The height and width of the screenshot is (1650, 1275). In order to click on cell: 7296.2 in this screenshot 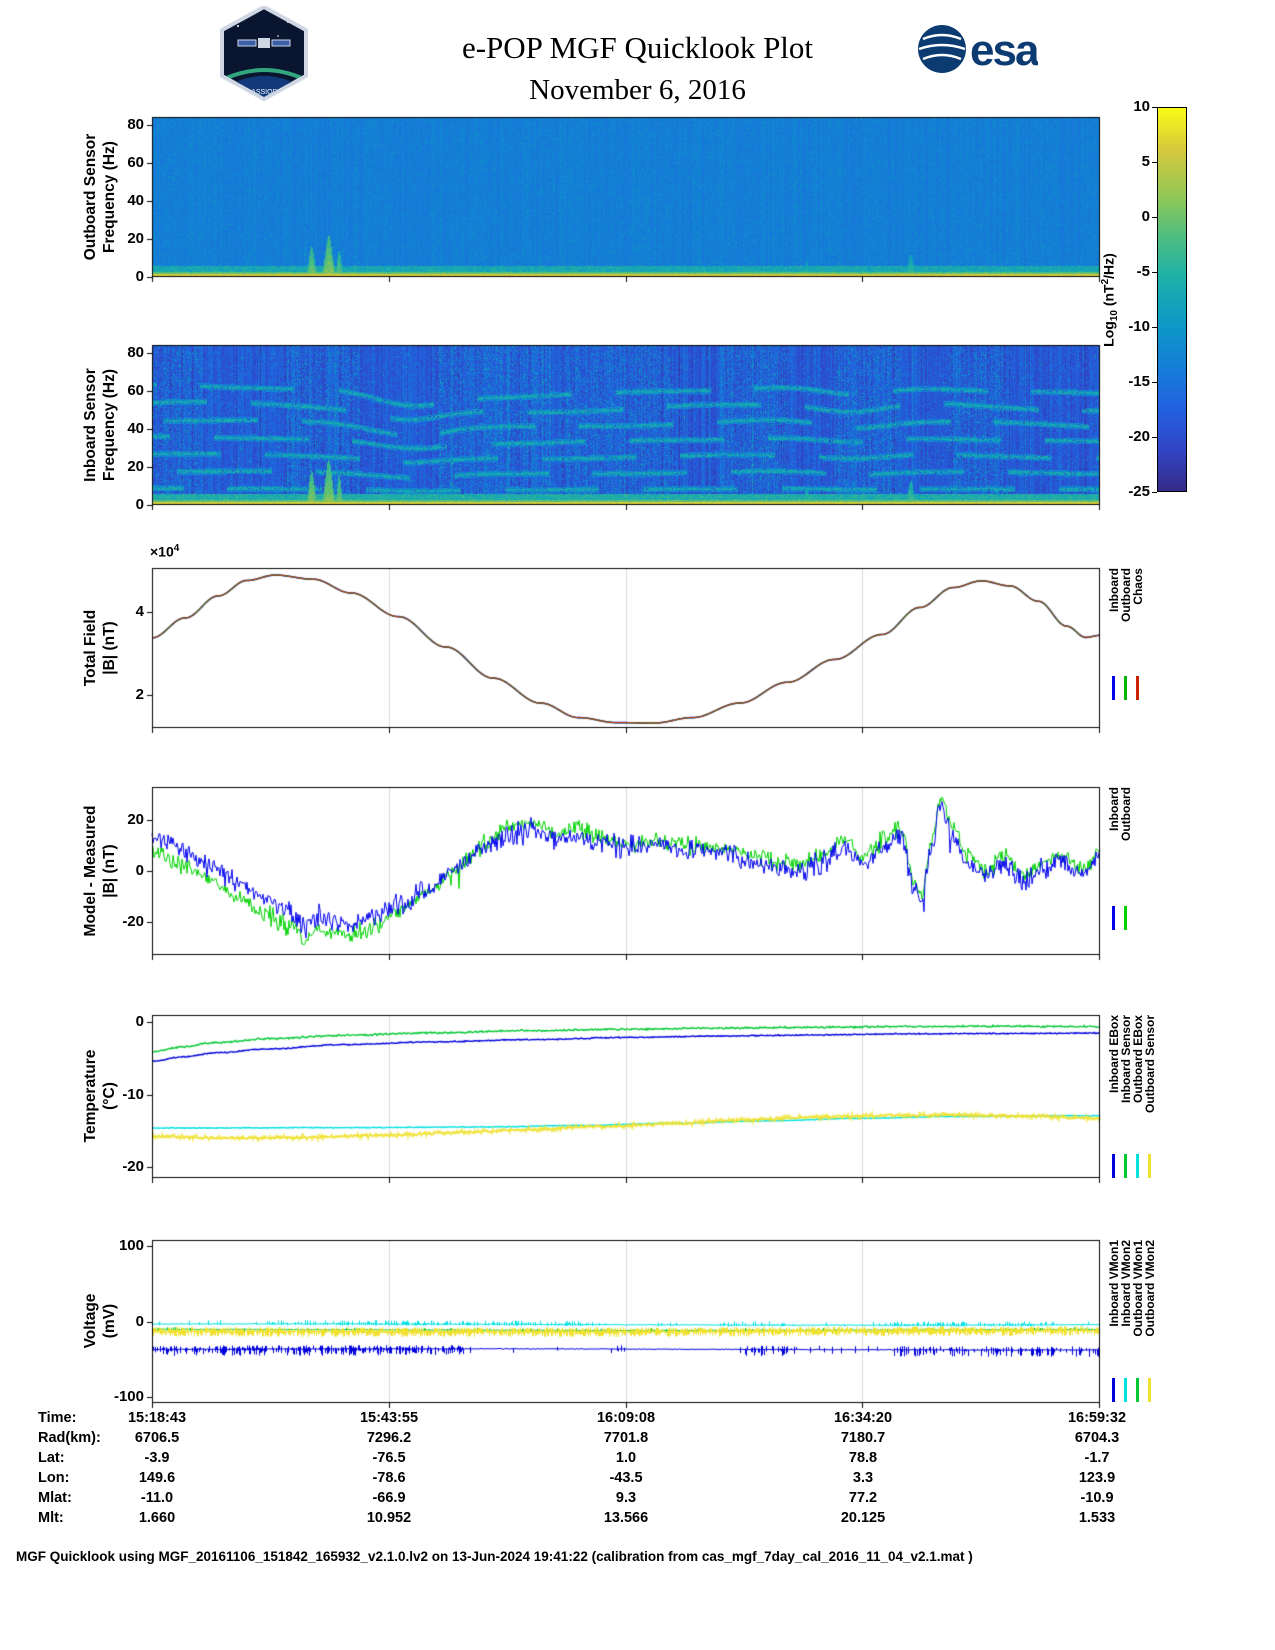, I will do `click(389, 1438)`.